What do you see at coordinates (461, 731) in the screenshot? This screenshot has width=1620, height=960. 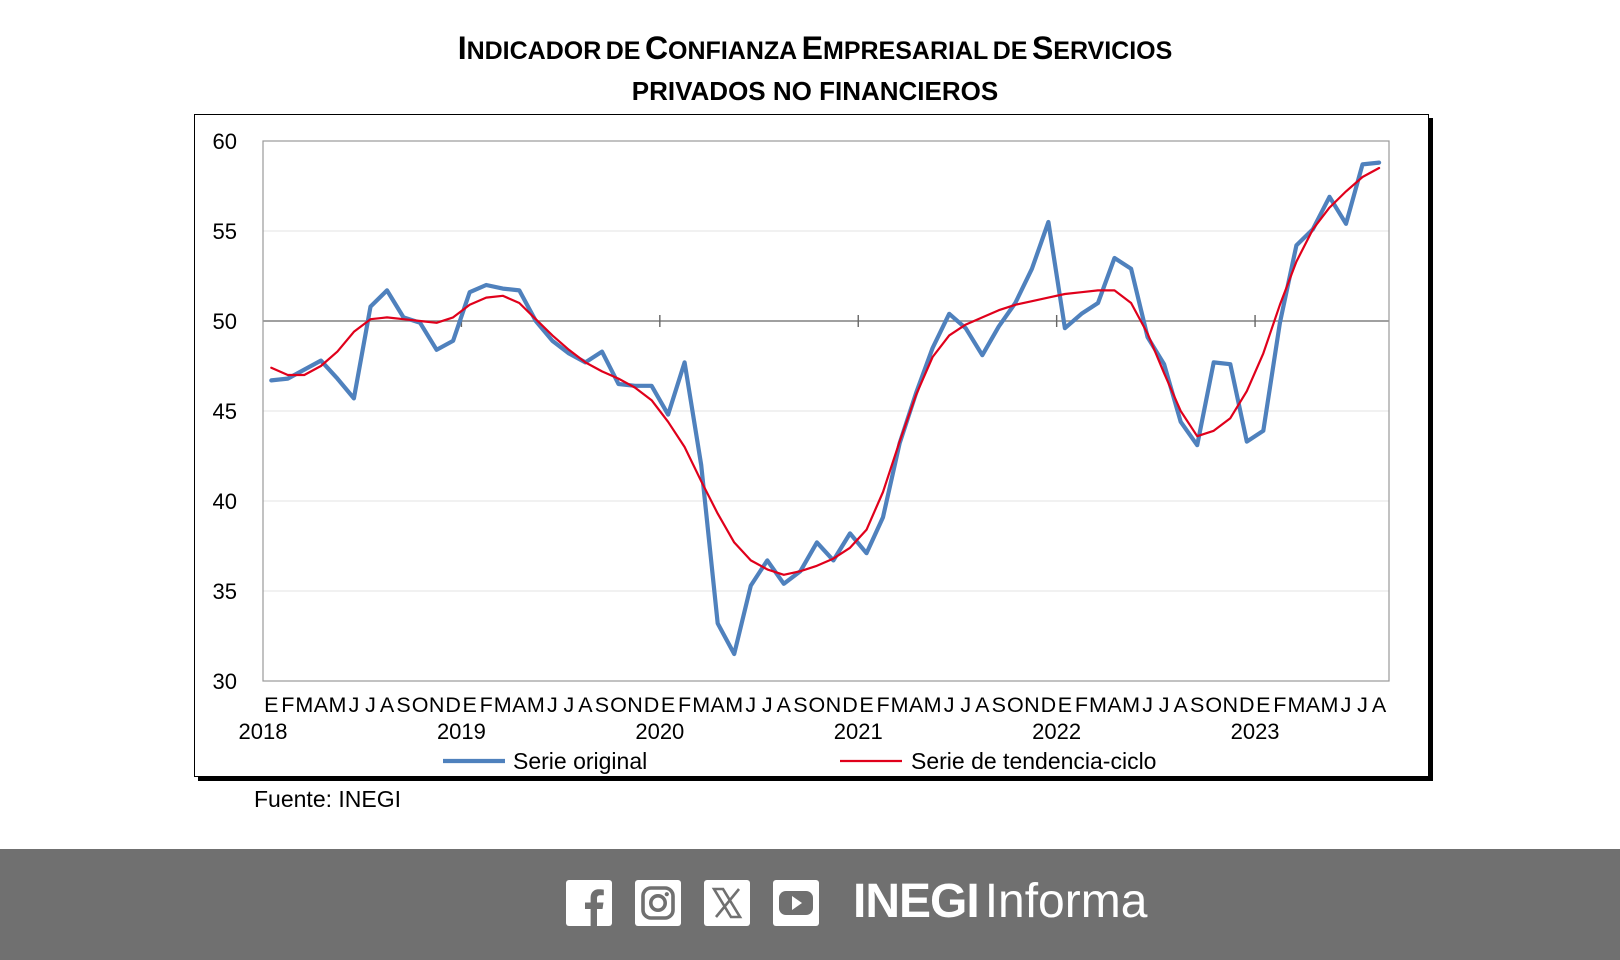 I see `year-label: 2019` at bounding box center [461, 731].